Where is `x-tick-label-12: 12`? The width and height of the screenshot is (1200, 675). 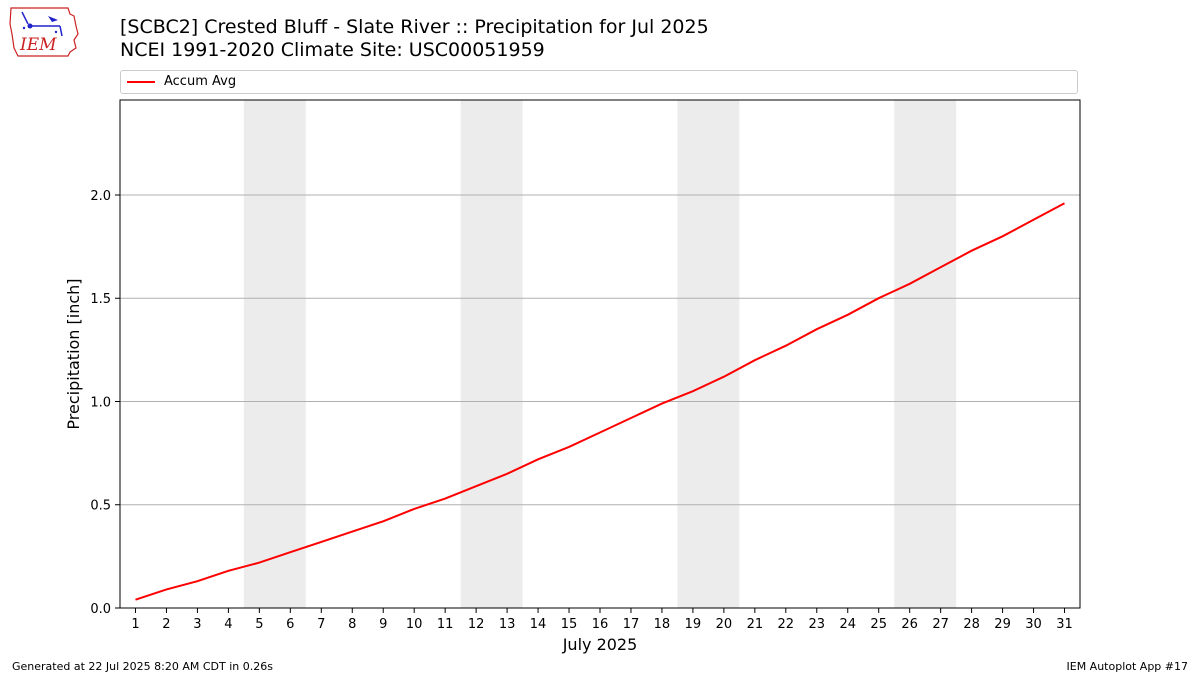 x-tick-label-12: 12 is located at coordinates (476, 624).